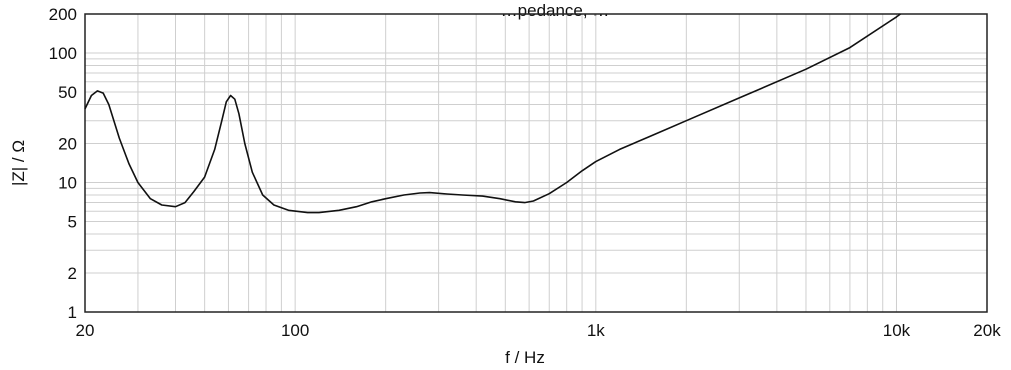 This screenshot has height=370, width=1011. Describe the element at coordinates (67, 92) in the screenshot. I see `y-tick-label: 50` at that location.